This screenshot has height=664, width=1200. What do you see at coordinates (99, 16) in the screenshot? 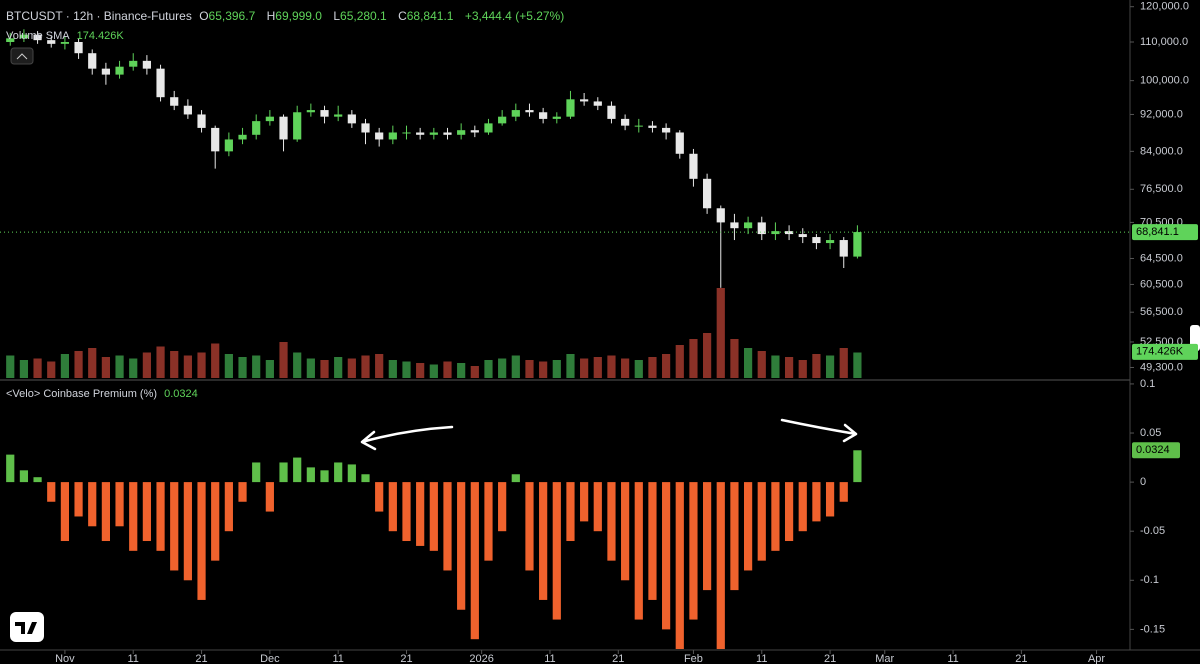
I see `symbol: BTCUSDT · 12h · Binance-Futures` at bounding box center [99, 16].